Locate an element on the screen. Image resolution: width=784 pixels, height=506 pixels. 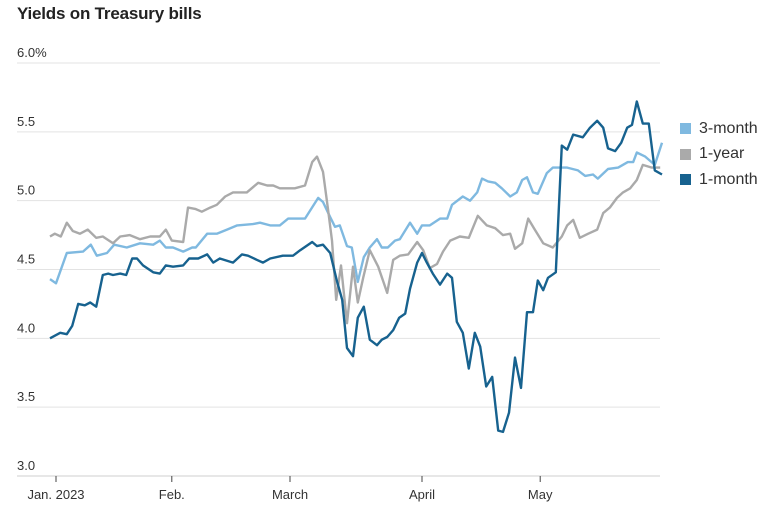
legend-label: 1-year is located at coordinates (722, 154).